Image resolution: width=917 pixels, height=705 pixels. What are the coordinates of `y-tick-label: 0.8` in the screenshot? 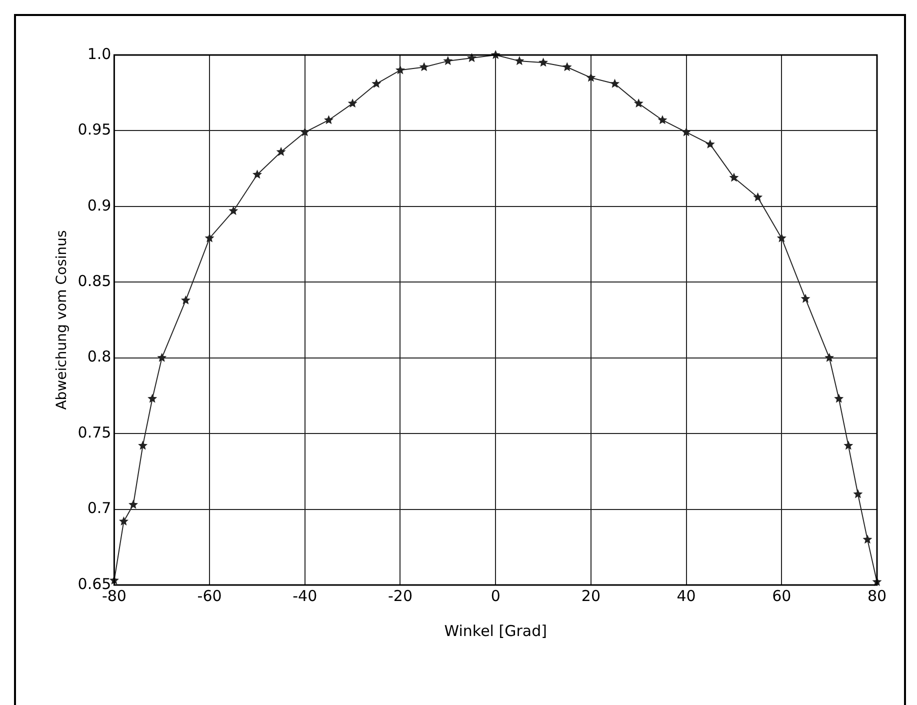 It's located at (99, 357).